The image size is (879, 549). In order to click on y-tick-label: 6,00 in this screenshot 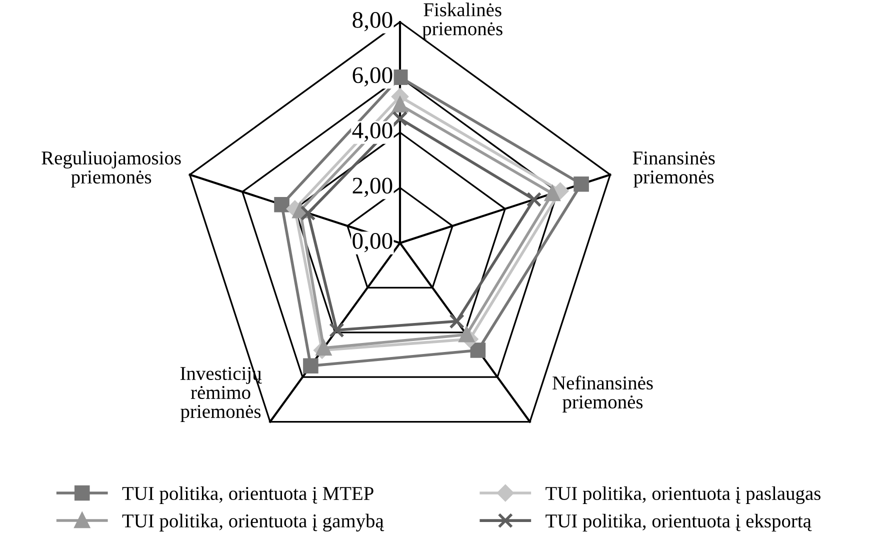, I will do `click(372, 77)`.